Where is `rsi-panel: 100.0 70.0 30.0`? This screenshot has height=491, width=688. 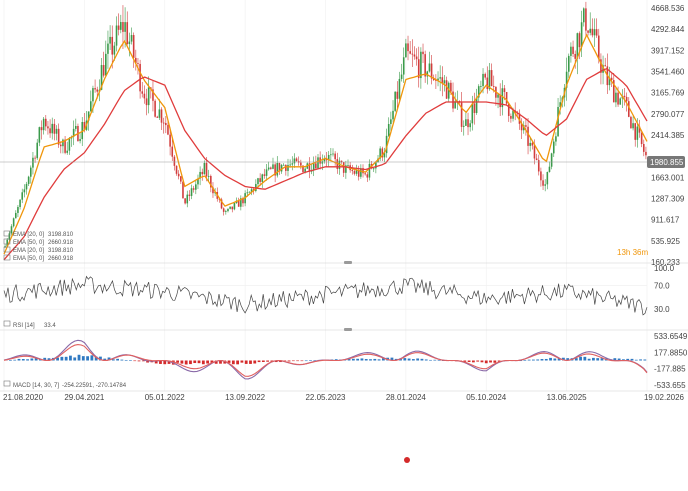 rsi-panel: 100.0 70.0 30.0 is located at coordinates (337, 290).